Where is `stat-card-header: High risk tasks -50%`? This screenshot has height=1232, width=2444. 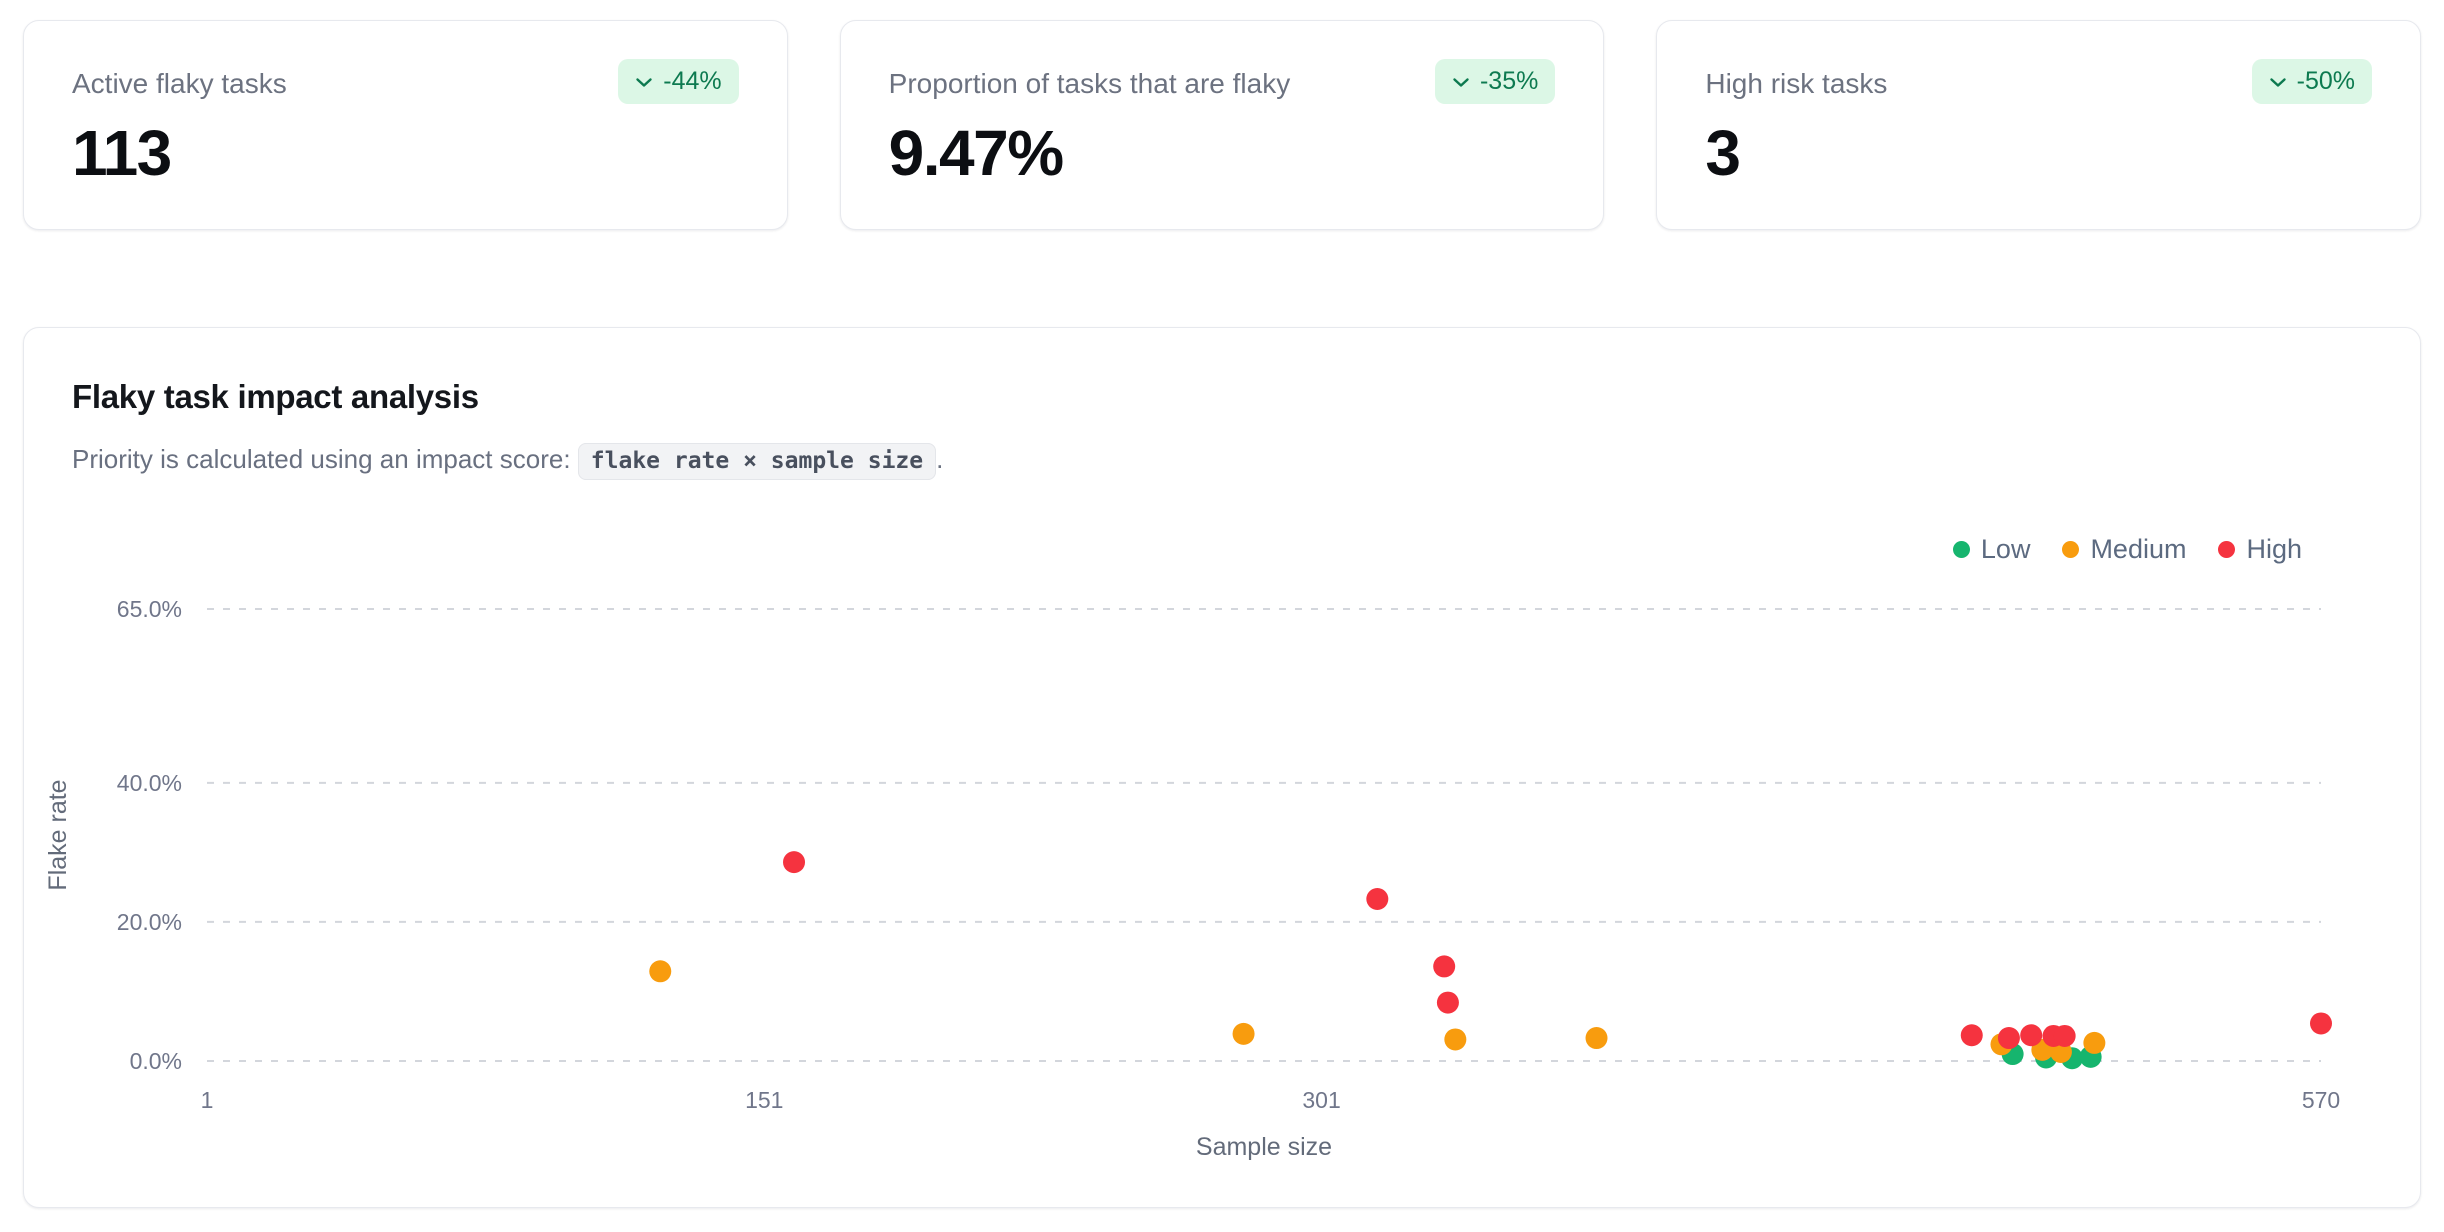
stat-card-header: High risk tasks -50% is located at coordinates (2039, 81).